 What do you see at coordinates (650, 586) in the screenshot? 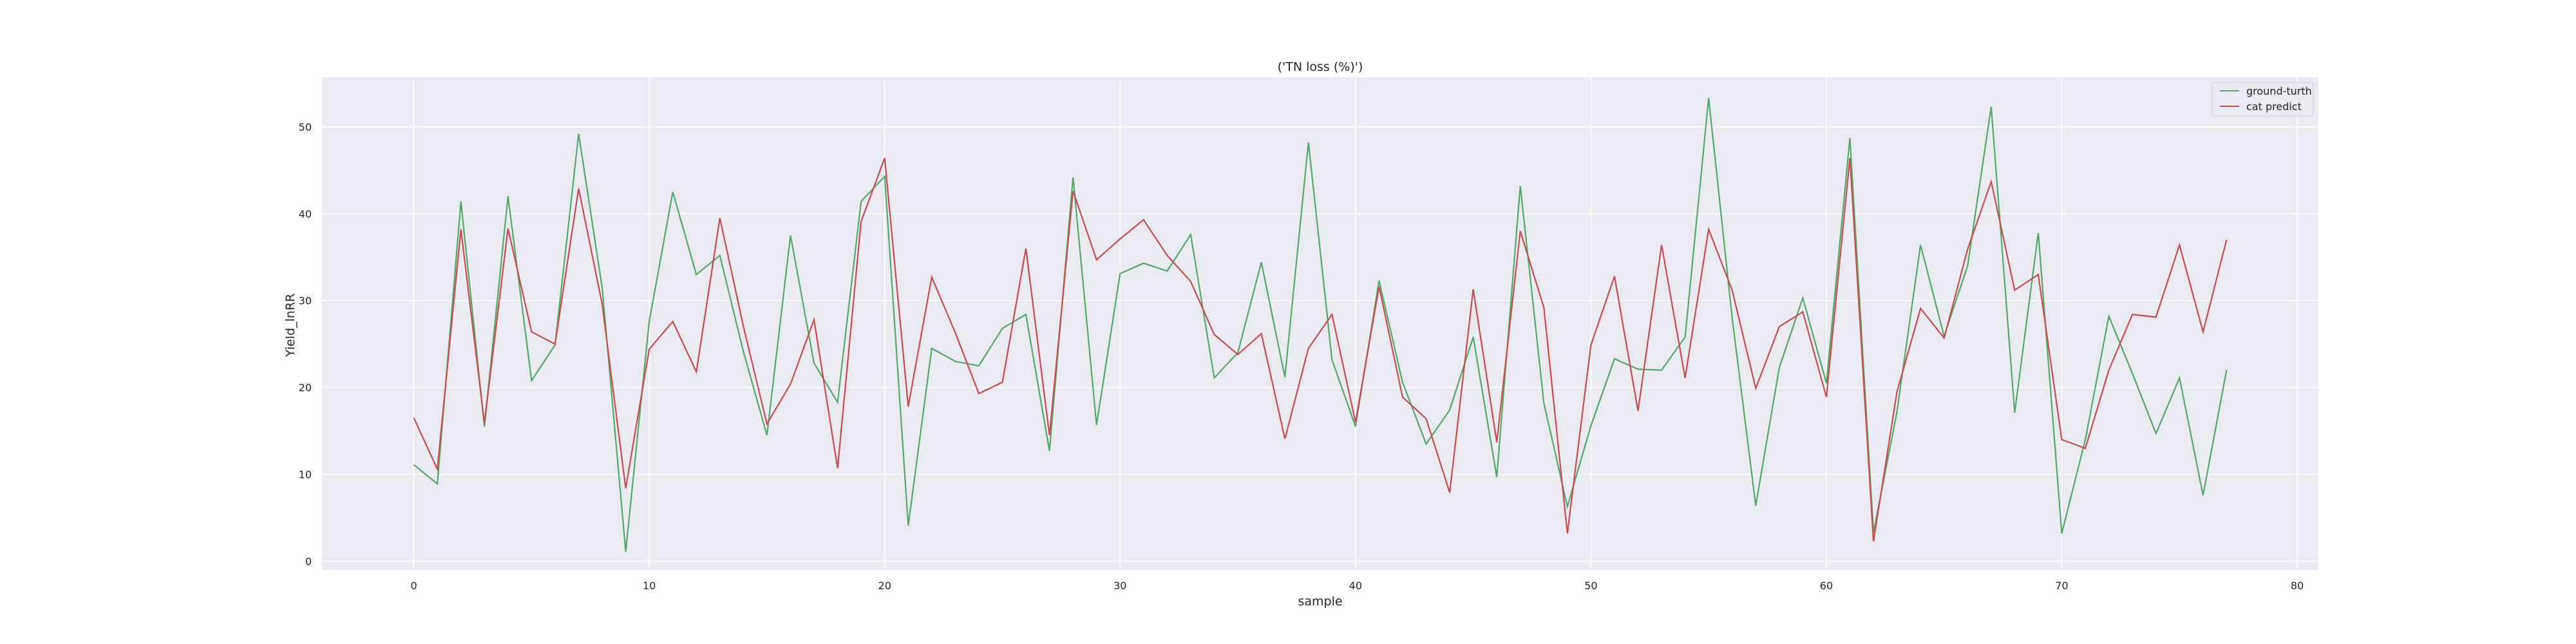
I see `x-tick-label: 10` at bounding box center [650, 586].